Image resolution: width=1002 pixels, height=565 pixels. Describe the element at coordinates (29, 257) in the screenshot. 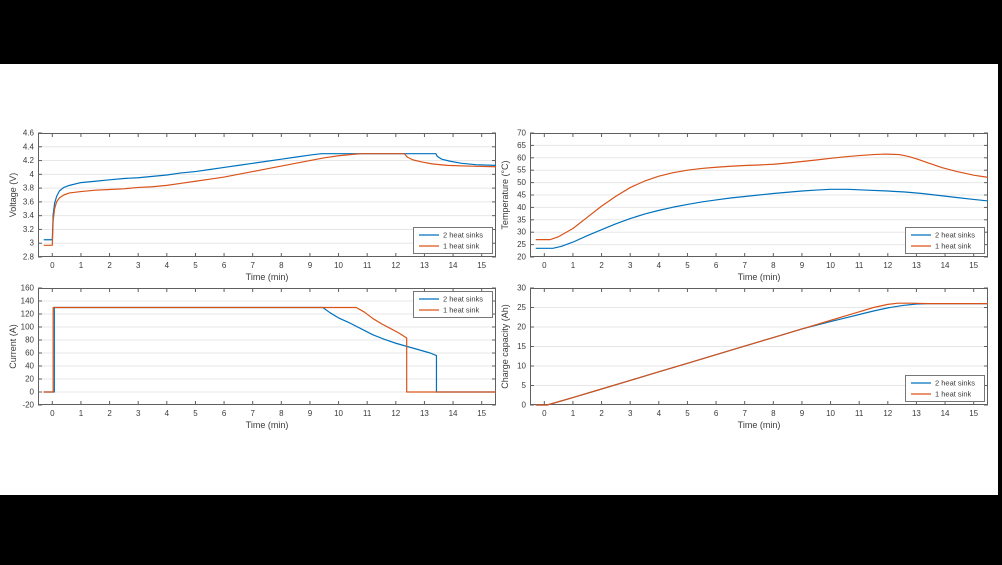

I see `y-tick-label: 2.8` at that location.